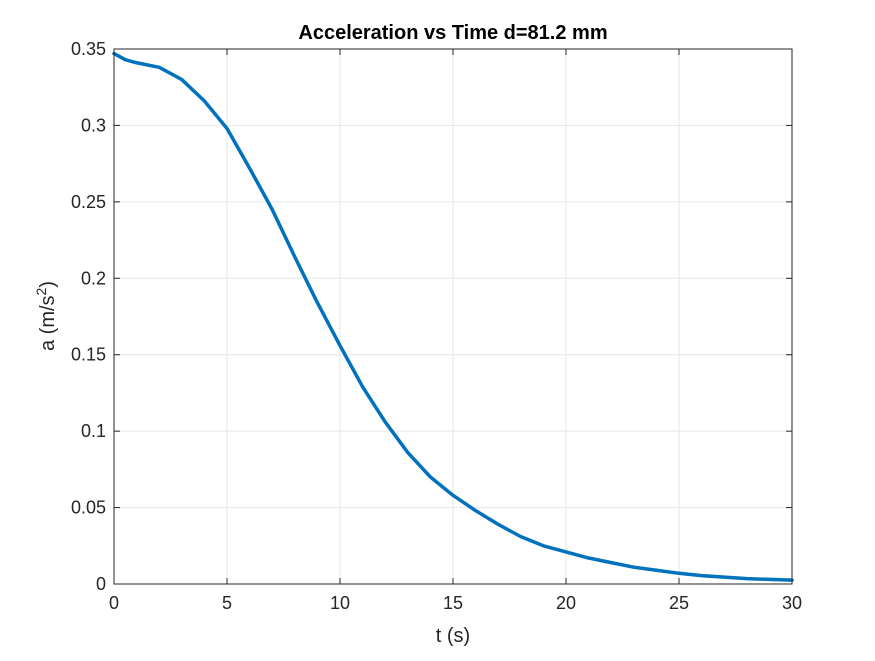 The width and height of the screenshot is (875, 661). I want to click on x-tick-label: 25, so click(679, 603).